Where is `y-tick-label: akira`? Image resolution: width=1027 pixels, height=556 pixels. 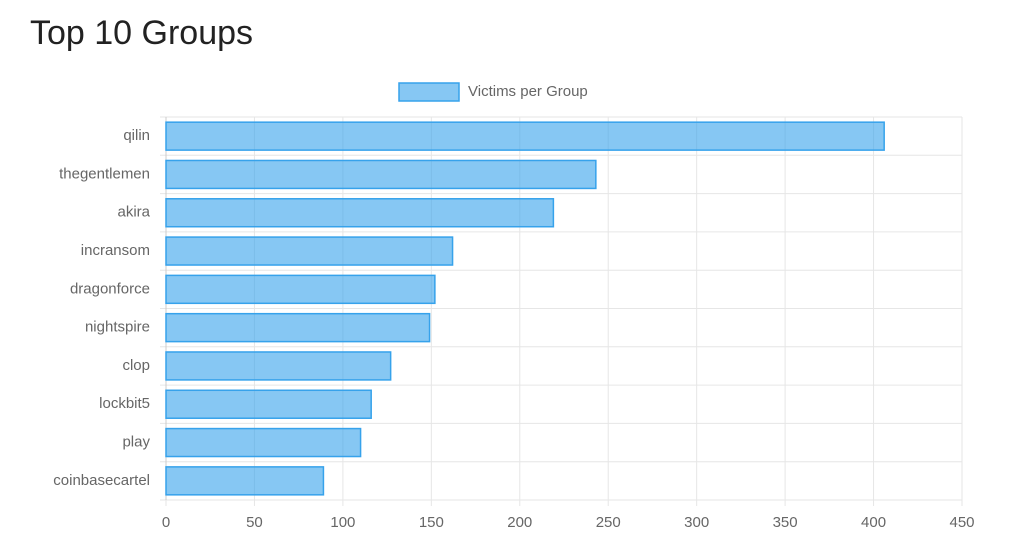
y-tick-label: akira is located at coordinates (133, 212).